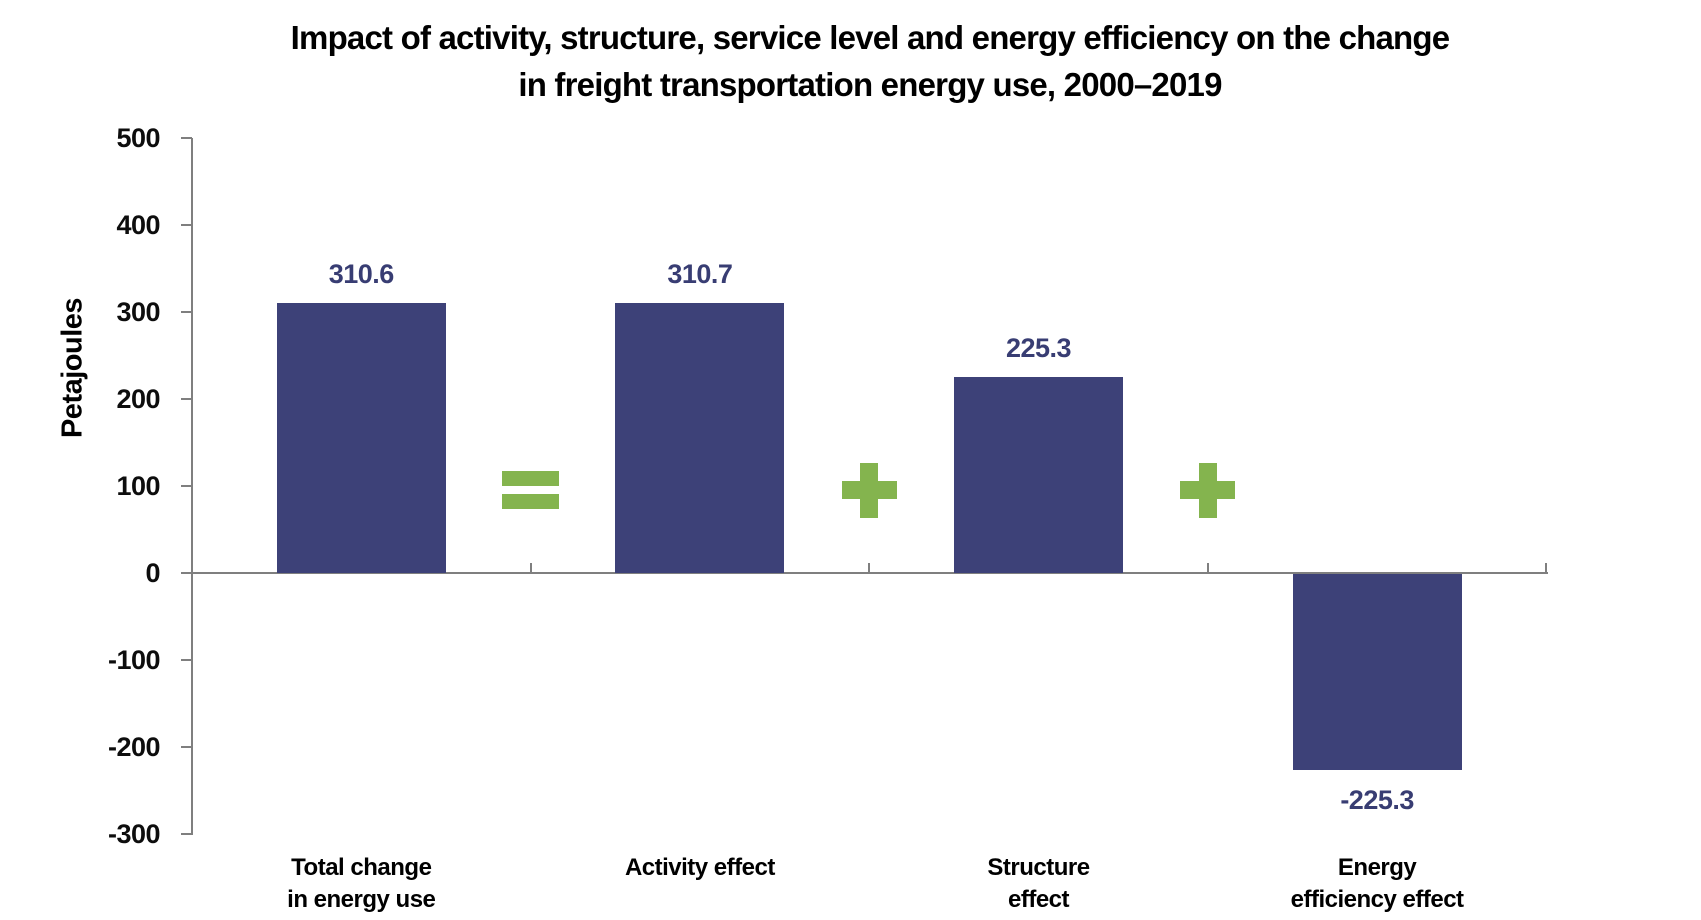  I want to click on category-label-line: Total change, so click(361, 867).